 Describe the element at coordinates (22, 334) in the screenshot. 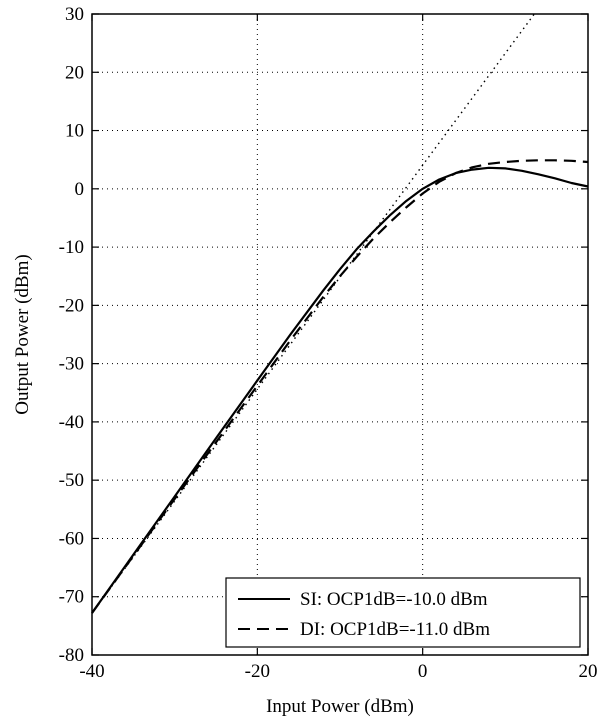

I see `y-axis-label: Output Power (dBm)` at that location.